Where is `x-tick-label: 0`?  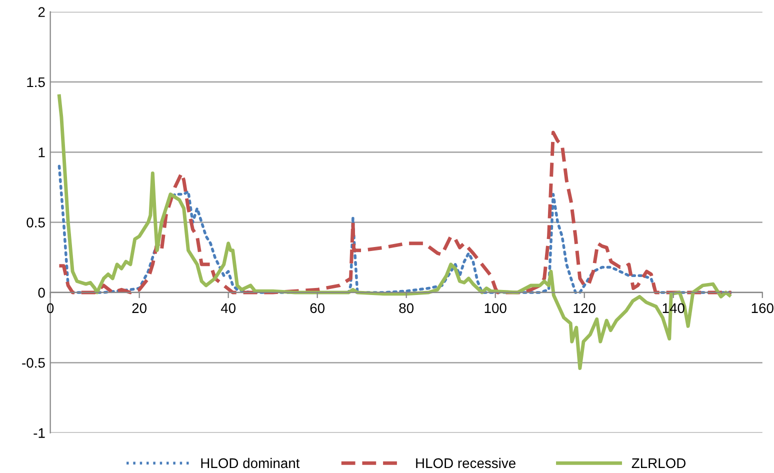 x-tick-label: 0 is located at coordinates (50, 308).